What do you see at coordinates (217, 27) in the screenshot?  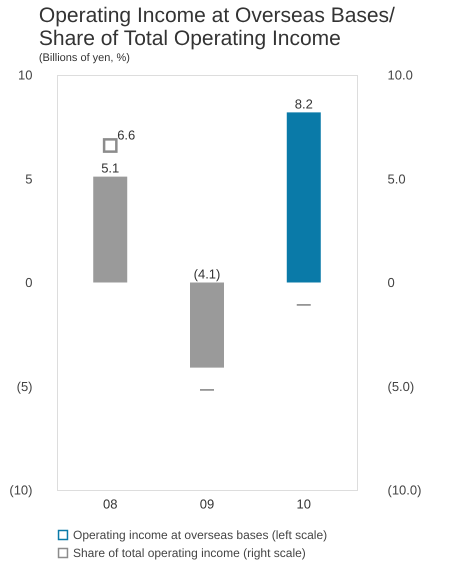 I see `chart-title: Operating Income at Overseas Bases/ Share of Total Operating Income` at bounding box center [217, 27].